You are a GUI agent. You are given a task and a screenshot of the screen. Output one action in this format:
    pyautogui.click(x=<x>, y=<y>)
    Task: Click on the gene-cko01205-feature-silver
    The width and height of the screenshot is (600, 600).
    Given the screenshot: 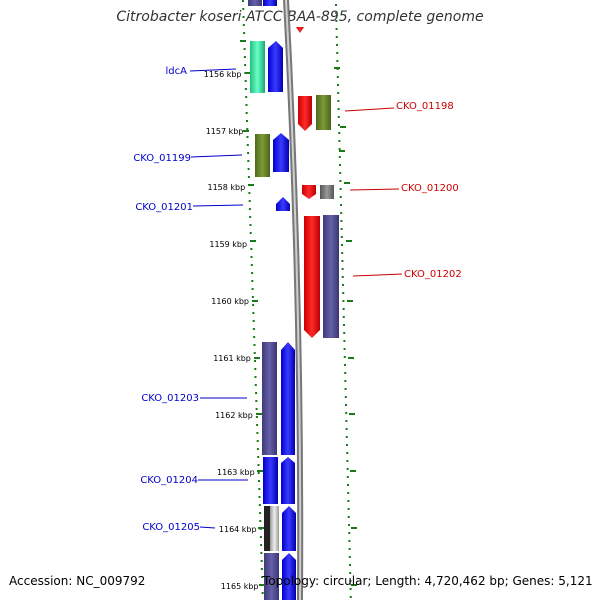 What is the action you would take?
    pyautogui.click(x=274, y=528)
    